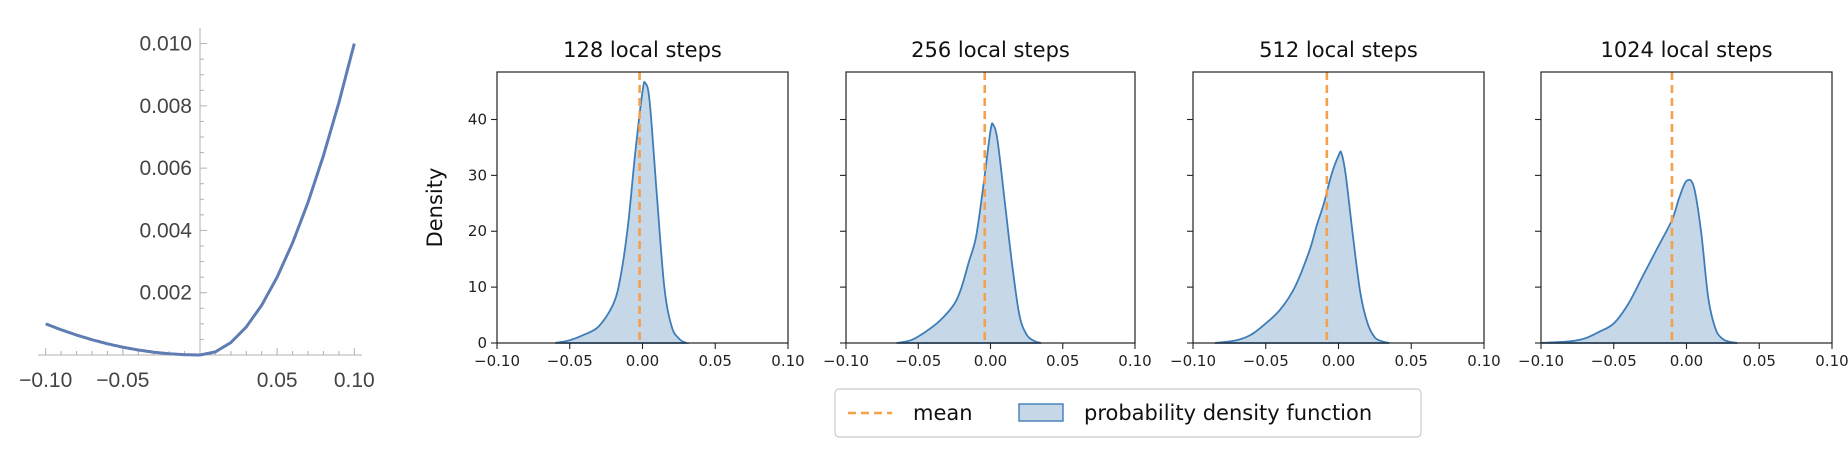  Describe the element at coordinates (165, 293) in the screenshot. I see `math-y-tick-label: 0.002` at that location.